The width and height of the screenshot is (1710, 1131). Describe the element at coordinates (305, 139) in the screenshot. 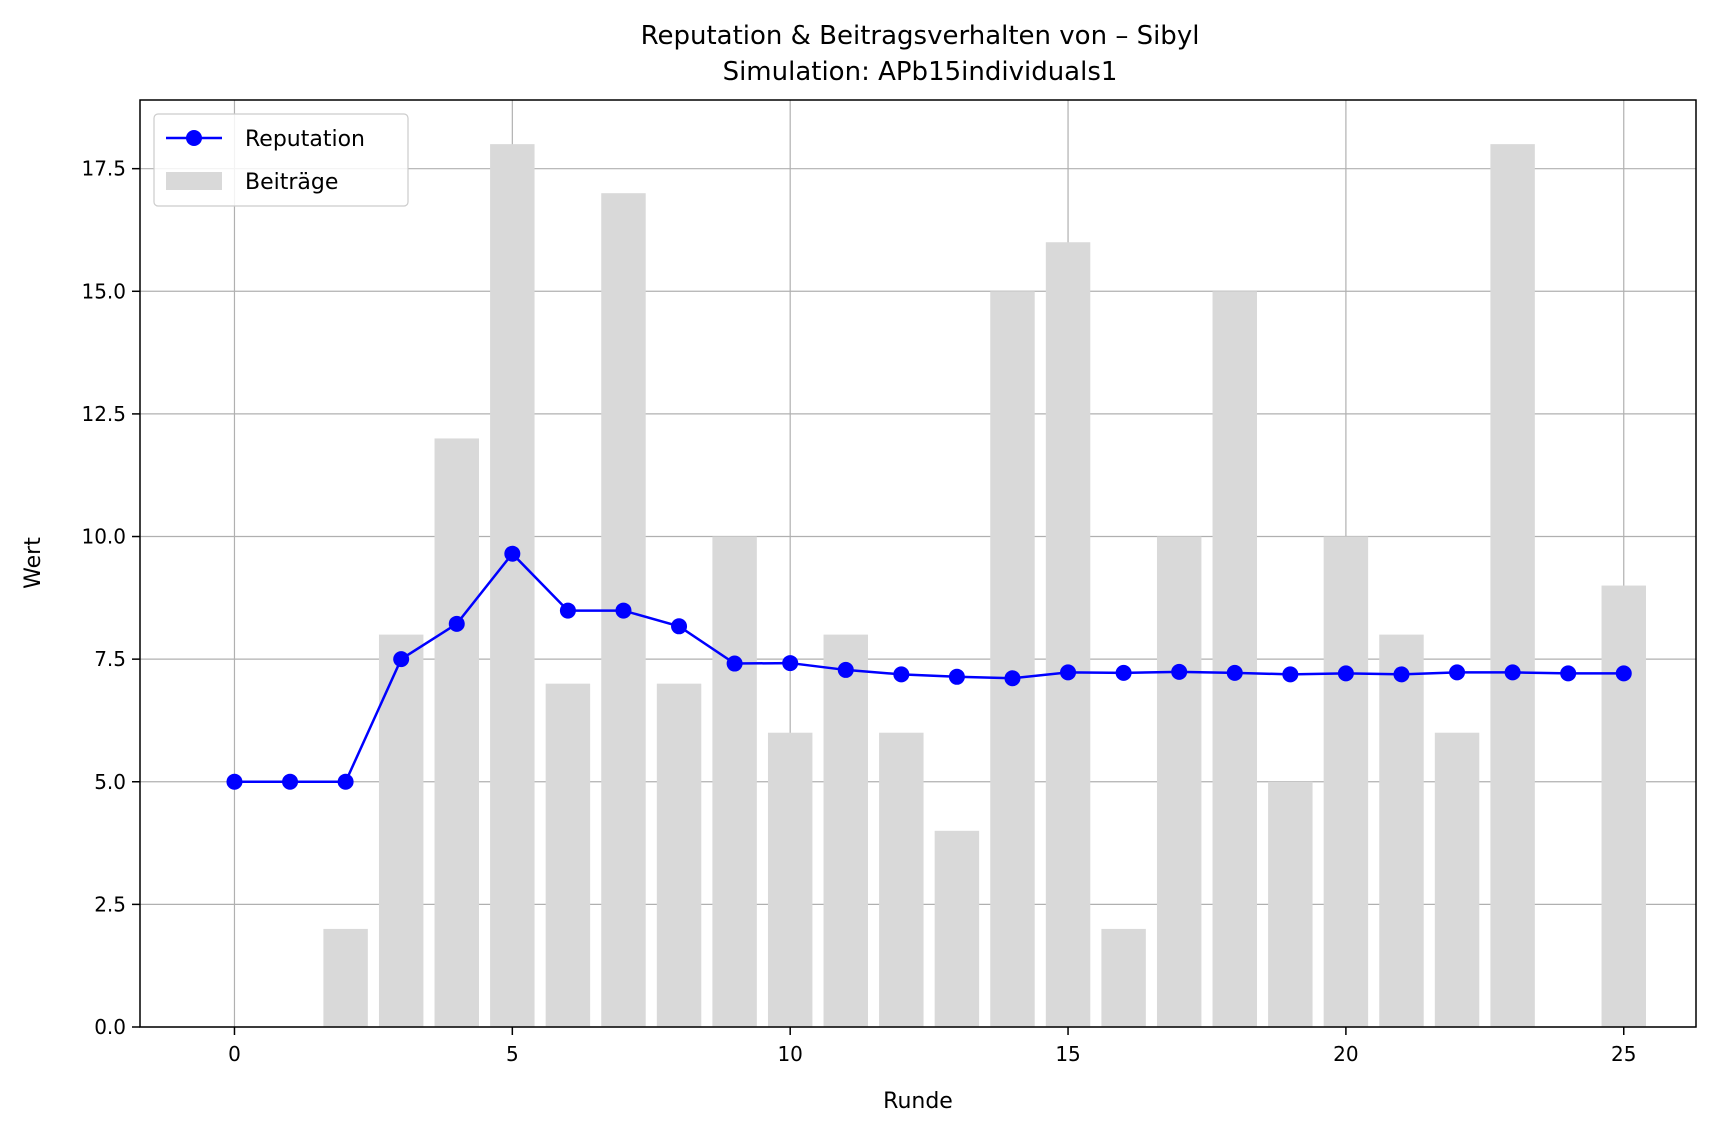

I see `legend-label-reputation: Reputation` at that location.